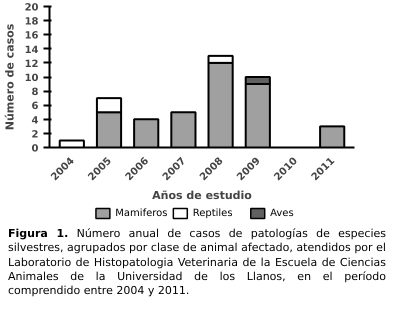 The width and height of the screenshot is (394, 318). Describe the element at coordinates (10, 76) in the screenshot. I see `y-axis-title: Número de casos` at that location.